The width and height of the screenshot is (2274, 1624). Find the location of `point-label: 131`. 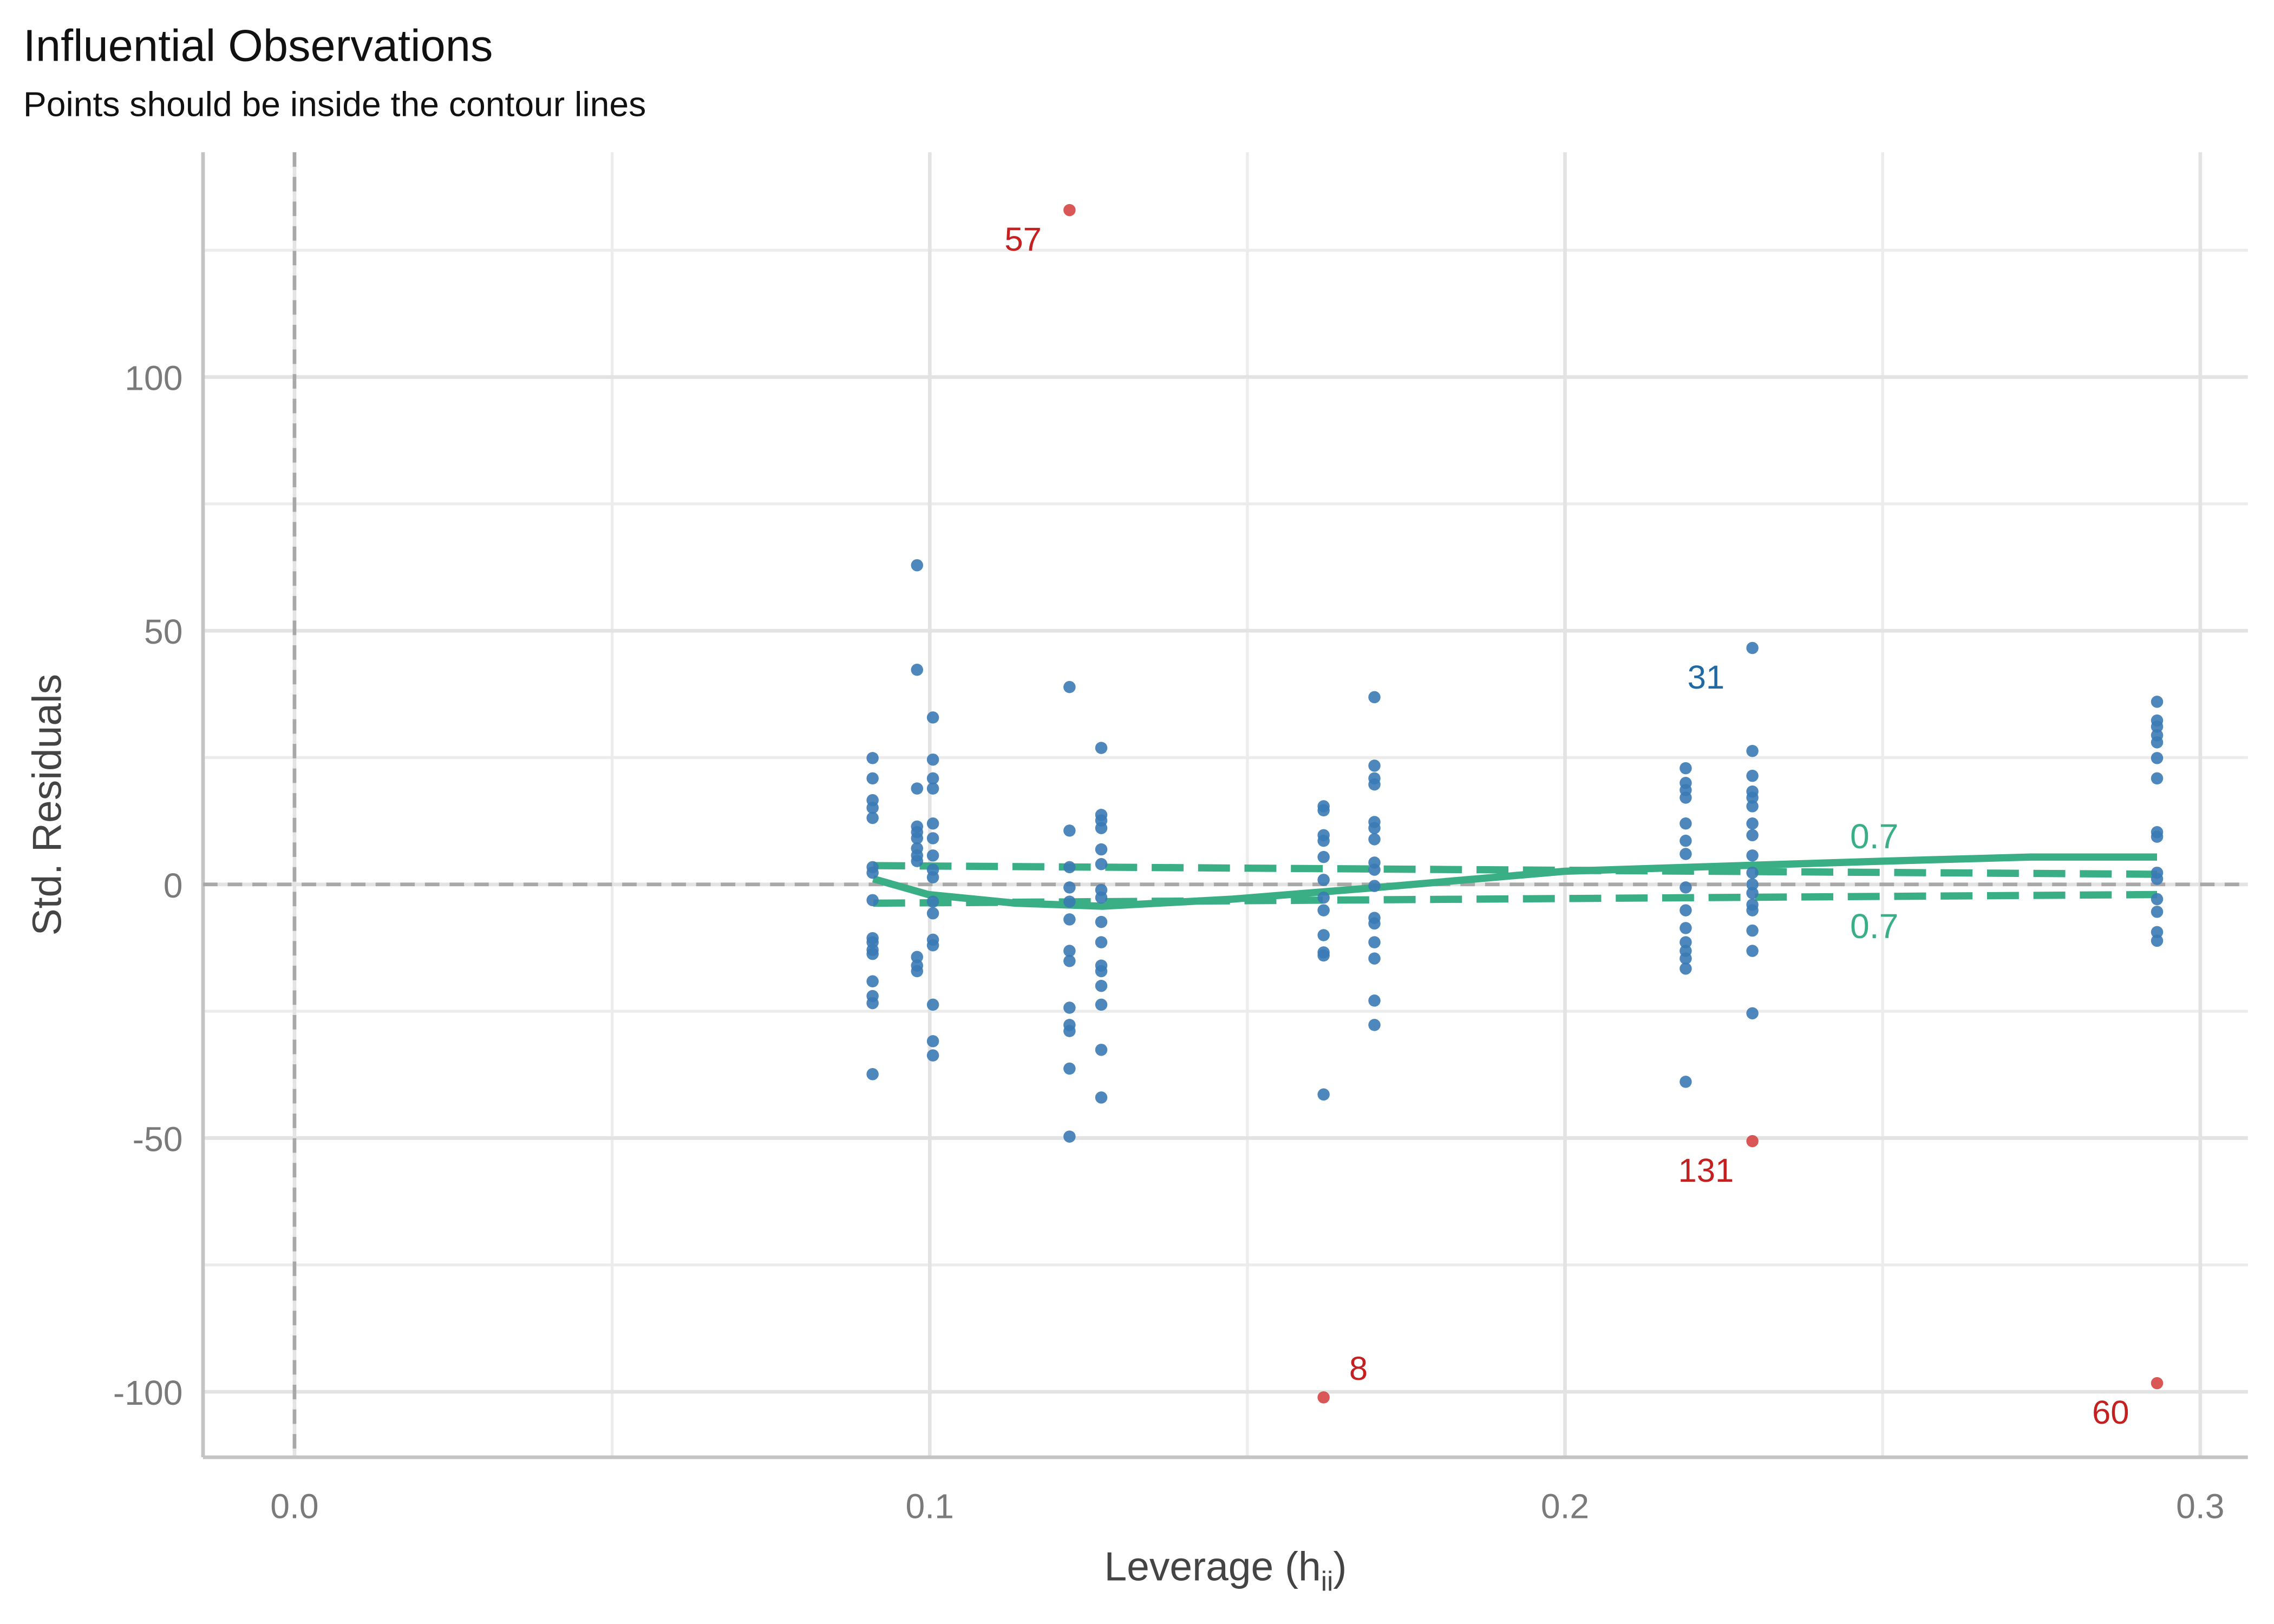

point-label: 131 is located at coordinates (1706, 1170).